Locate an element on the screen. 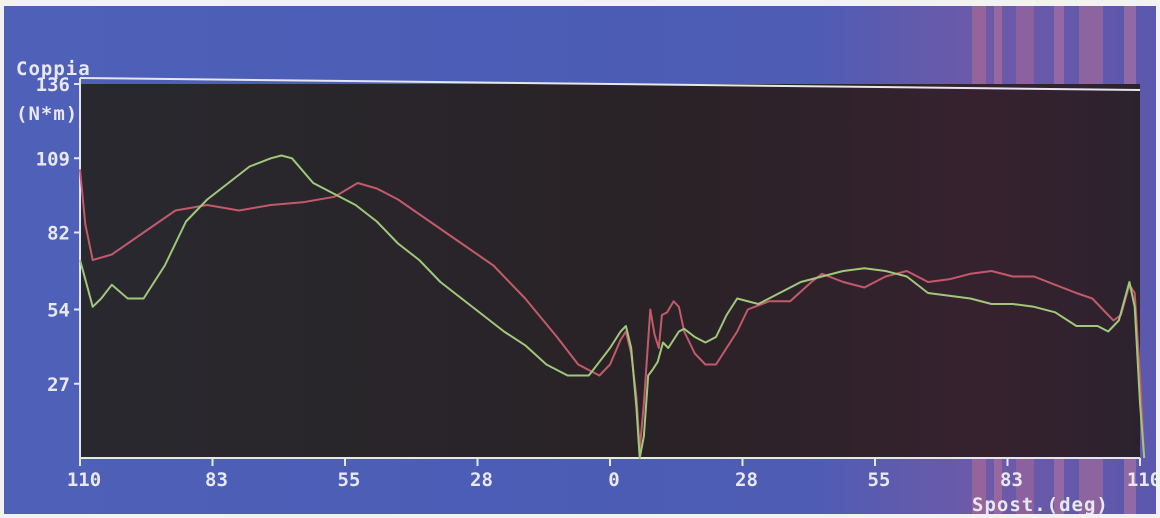 The image size is (1160, 518). y-tick-label: 82 is located at coordinates (58, 234).